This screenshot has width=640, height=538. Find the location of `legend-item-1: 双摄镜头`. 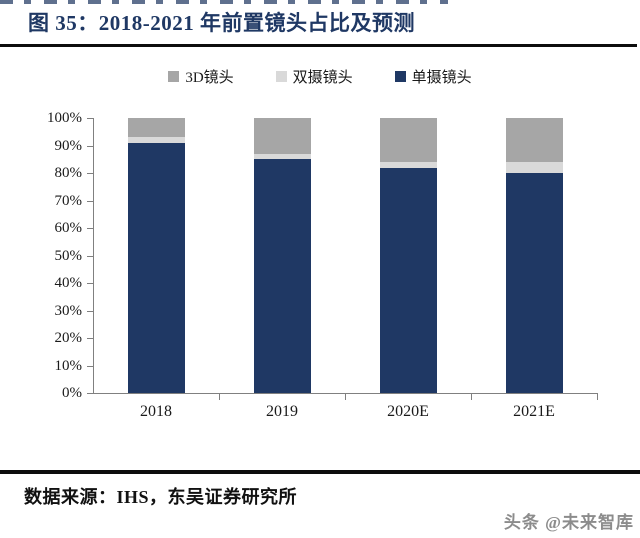

legend-item-1: 双摄镜头 is located at coordinates (314, 76).